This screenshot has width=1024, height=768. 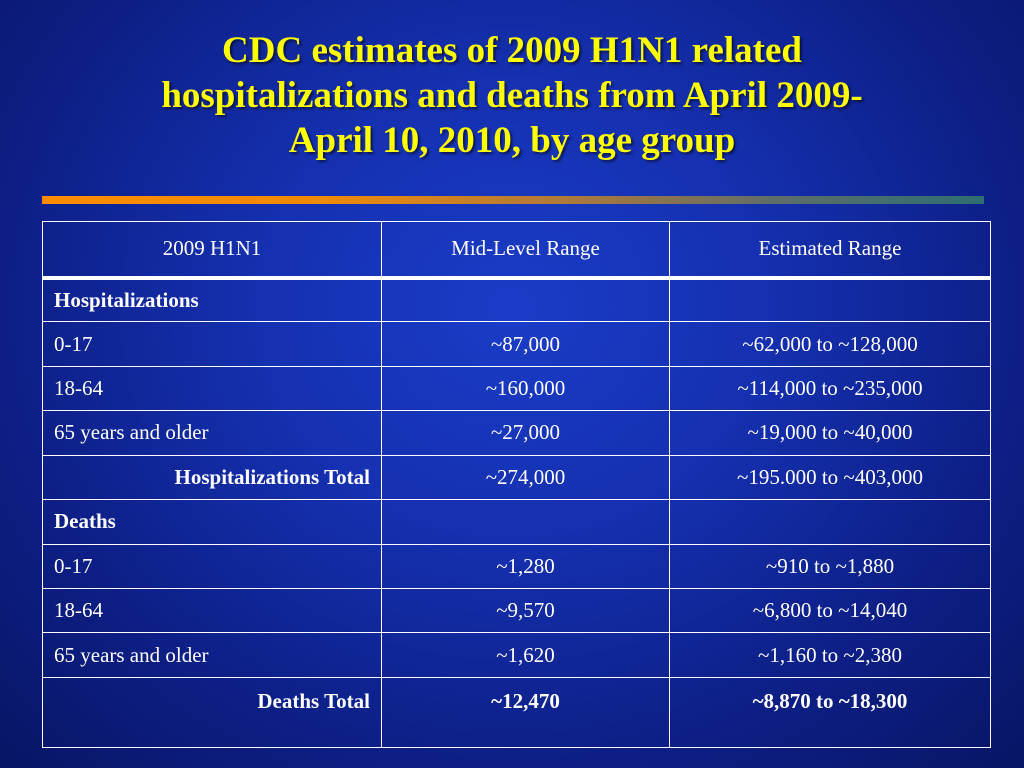 I want to click on mid-level-cell: ~274,000, so click(x=525, y=477).